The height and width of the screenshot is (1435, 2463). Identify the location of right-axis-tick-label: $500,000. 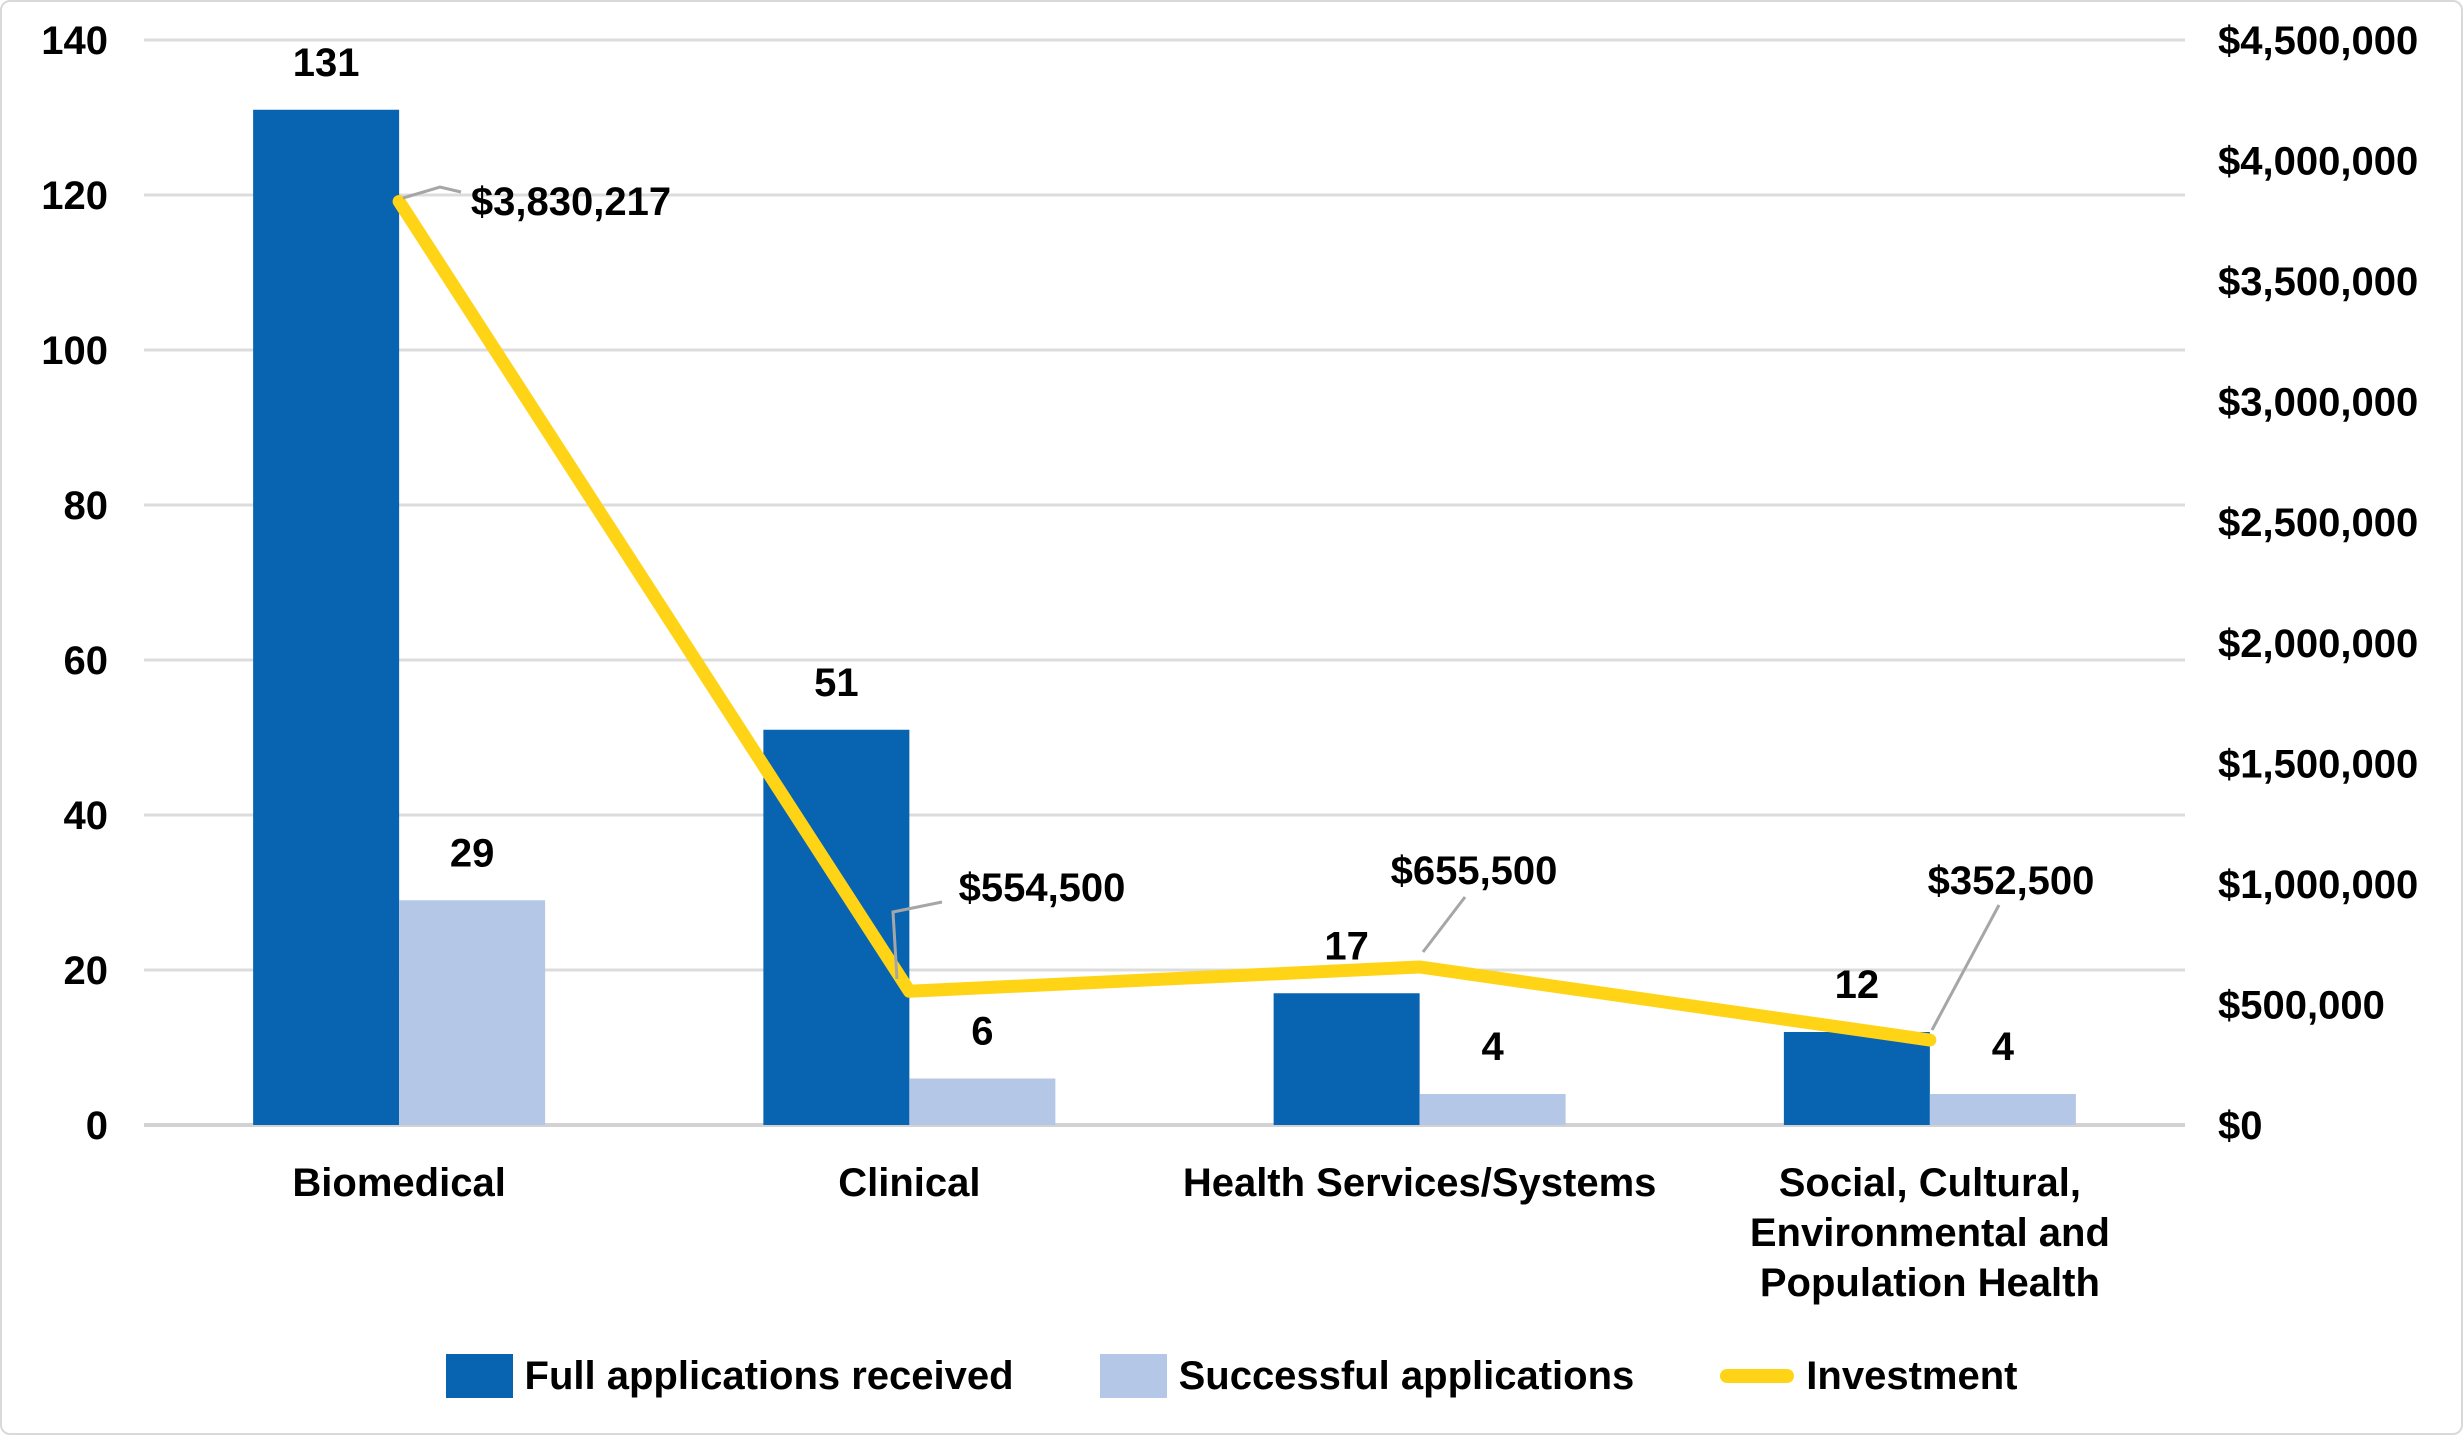
(2301, 1005).